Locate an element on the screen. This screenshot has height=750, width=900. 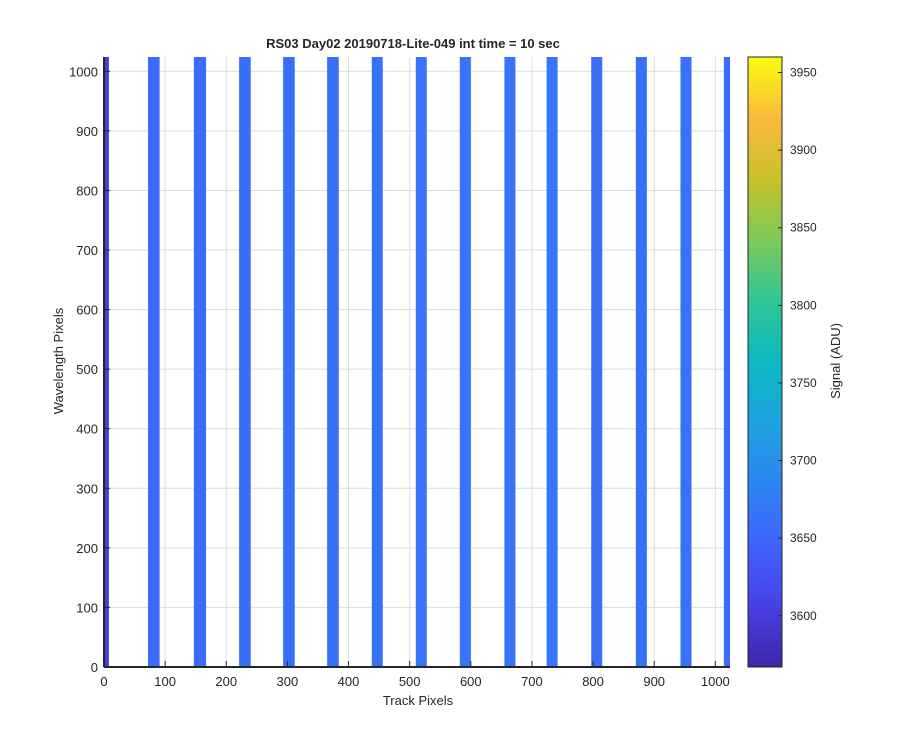
colorbar-tick-label: 3650 is located at coordinates (803, 538).